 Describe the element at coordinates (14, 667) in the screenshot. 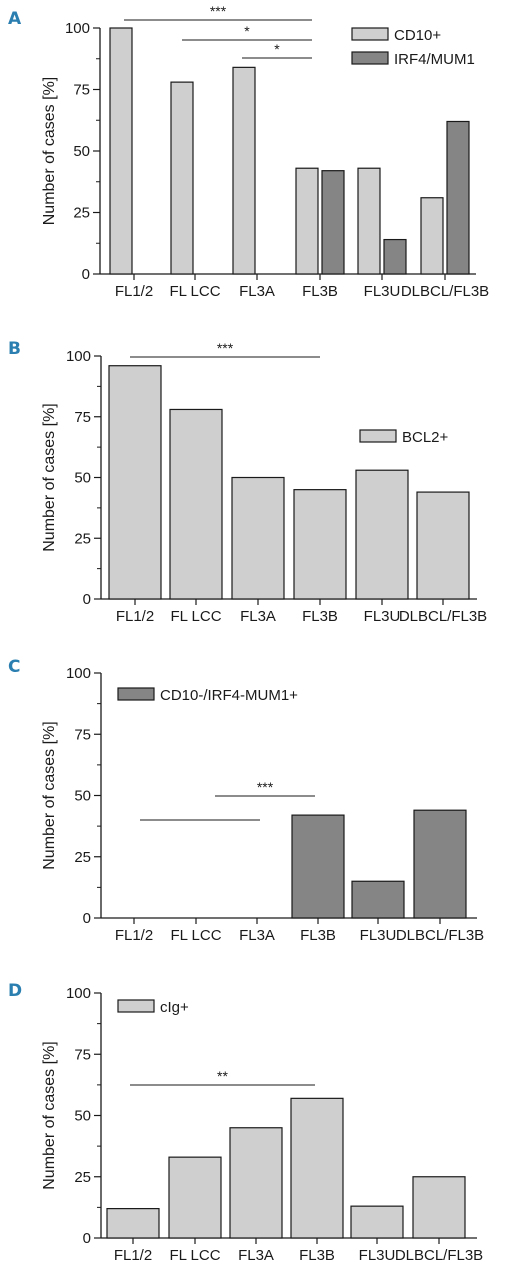

I see `panel-letter: C` at that location.